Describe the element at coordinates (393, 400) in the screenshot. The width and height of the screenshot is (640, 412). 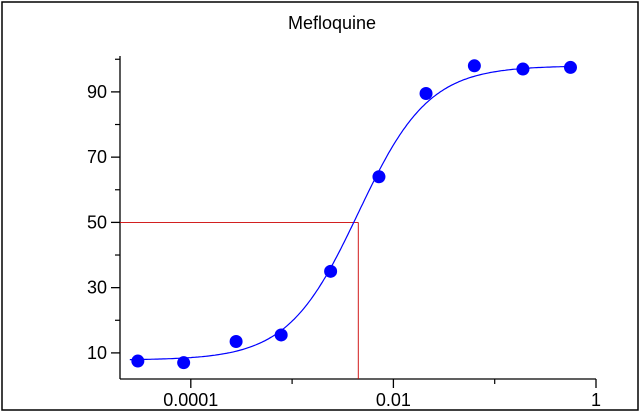
I see `x-tick-label: 0.01` at that location.